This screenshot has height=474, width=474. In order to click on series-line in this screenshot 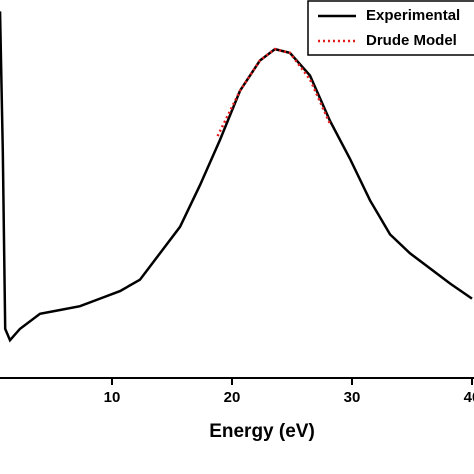, I will do `click(274, 92)`.